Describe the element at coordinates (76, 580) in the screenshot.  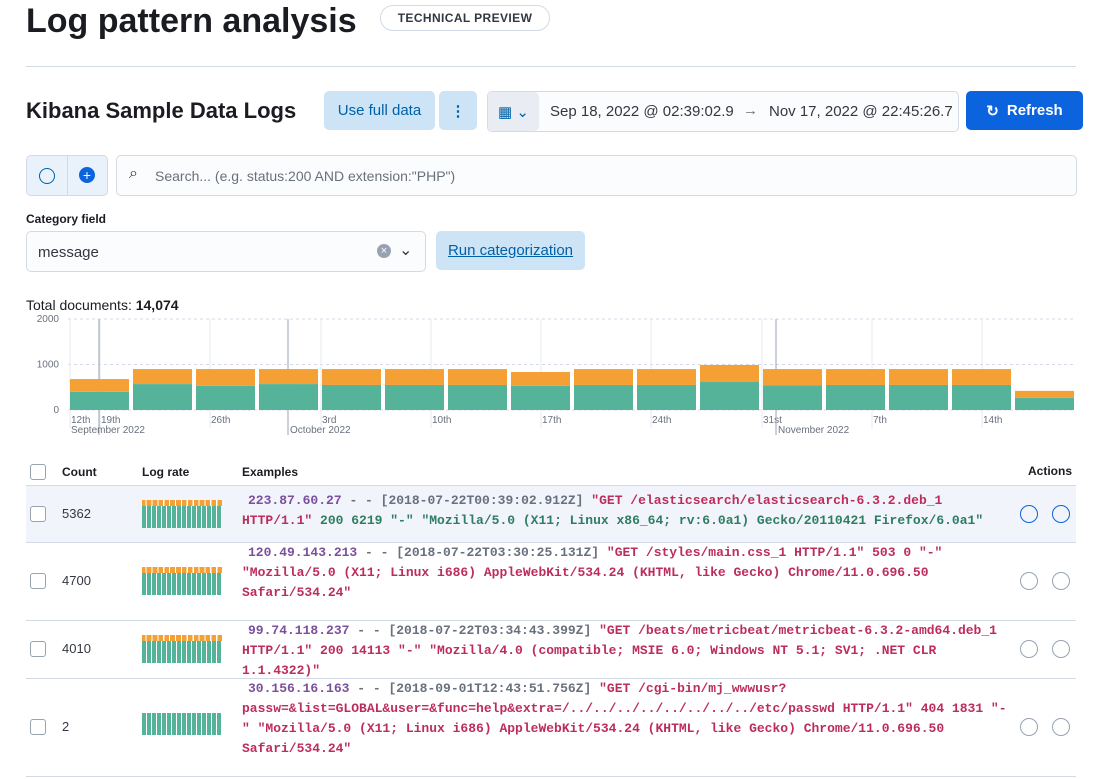
I see `count: 4700` at that location.